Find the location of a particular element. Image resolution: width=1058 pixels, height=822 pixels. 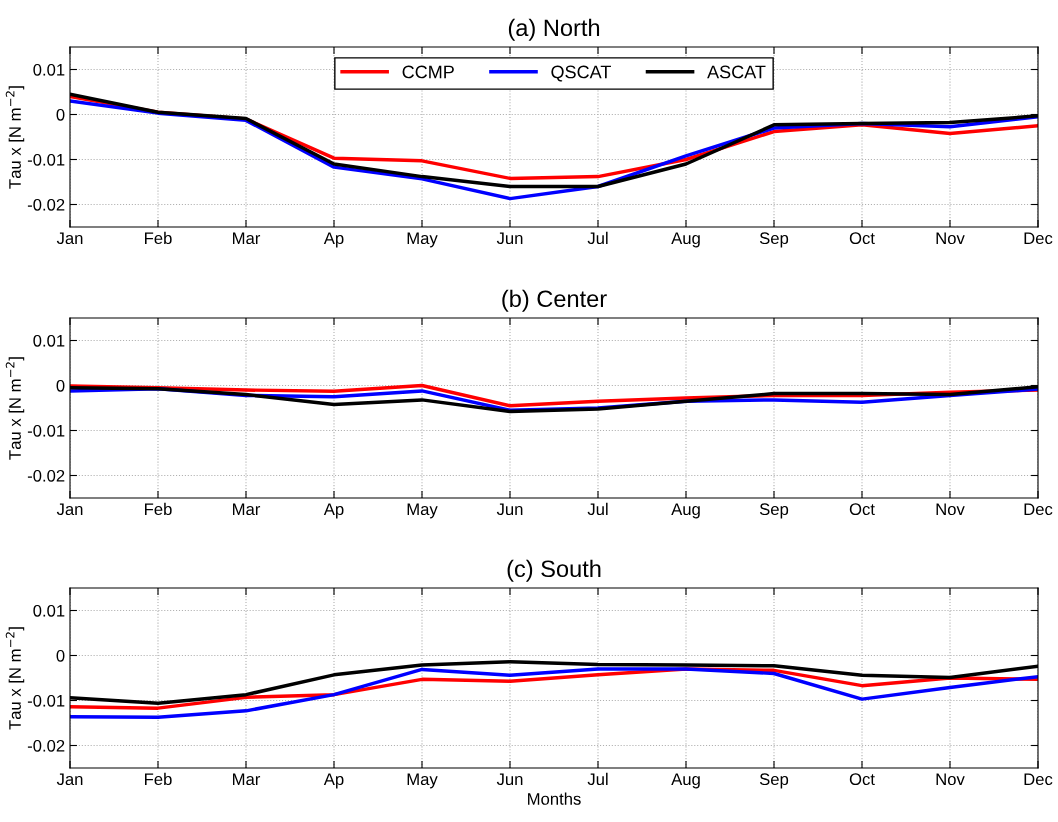

legend-label: ASCAT is located at coordinates (736, 72).